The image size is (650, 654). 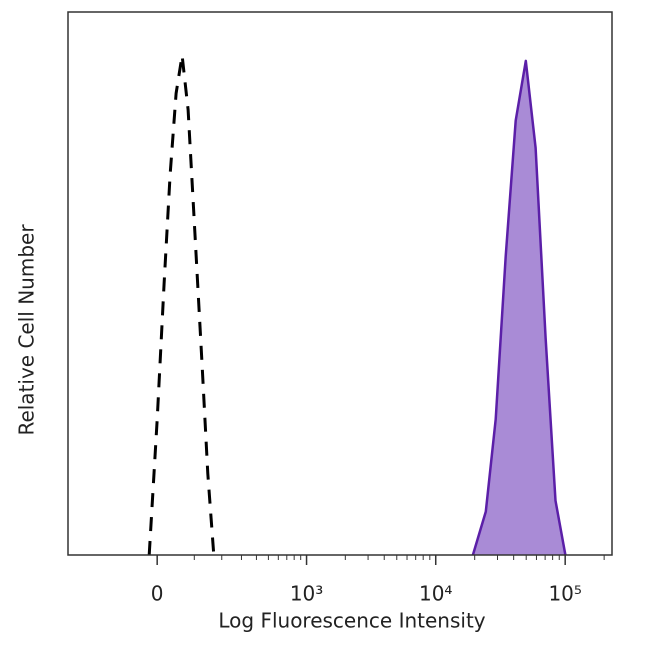 What do you see at coordinates (564, 594) in the screenshot?
I see `x-tick-label: 10⁵` at bounding box center [564, 594].